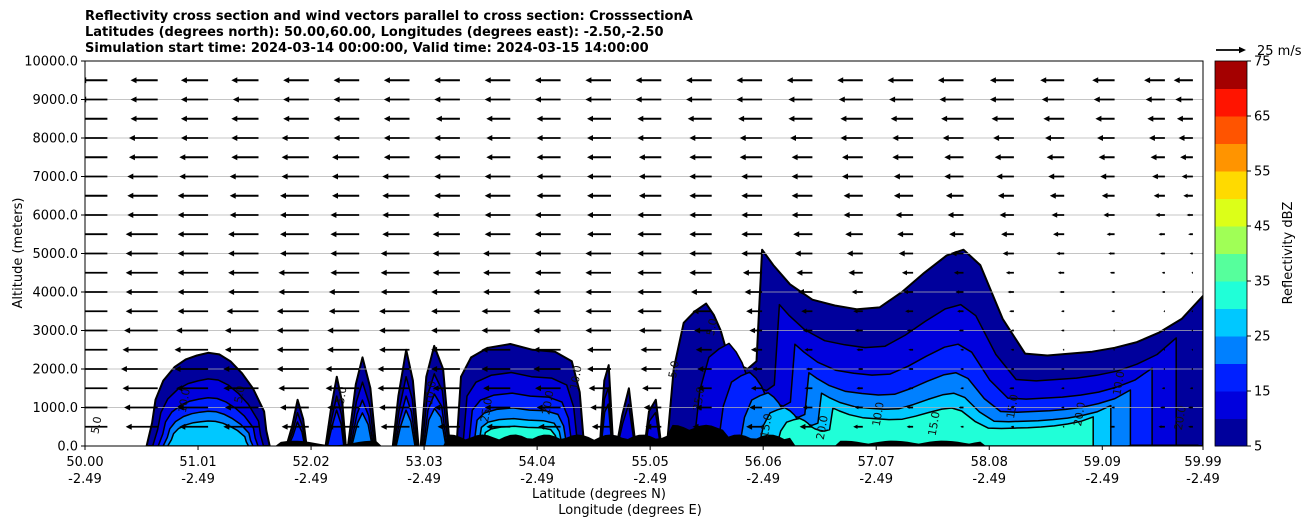 The image size is (1304, 526). What do you see at coordinates (1231, 50) in the screenshot?
I see `quiver-key-arrow` at bounding box center [1231, 50].